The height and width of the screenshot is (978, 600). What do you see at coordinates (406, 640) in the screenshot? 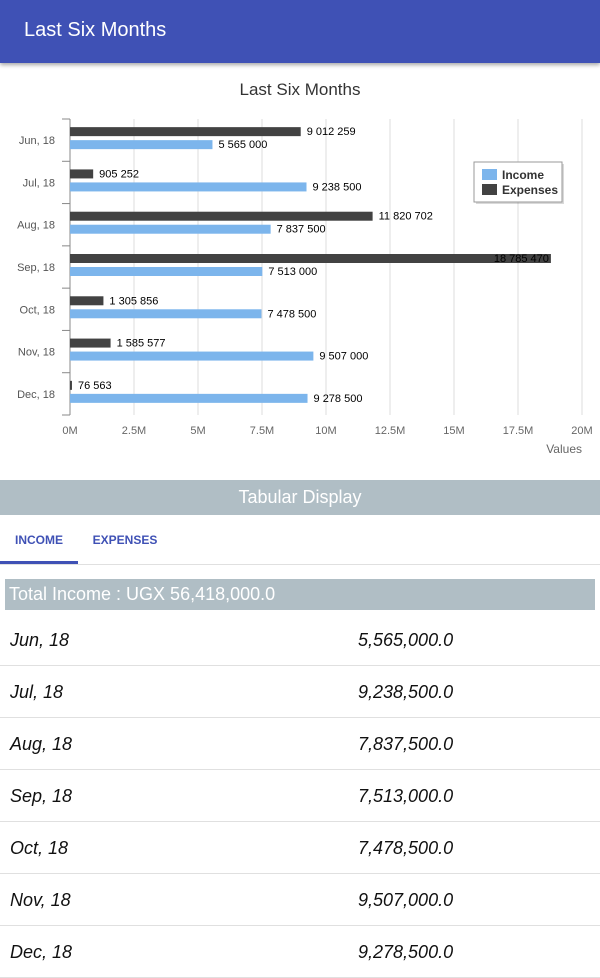
I see `list-item-value: 5,565,000.0` at bounding box center [406, 640].